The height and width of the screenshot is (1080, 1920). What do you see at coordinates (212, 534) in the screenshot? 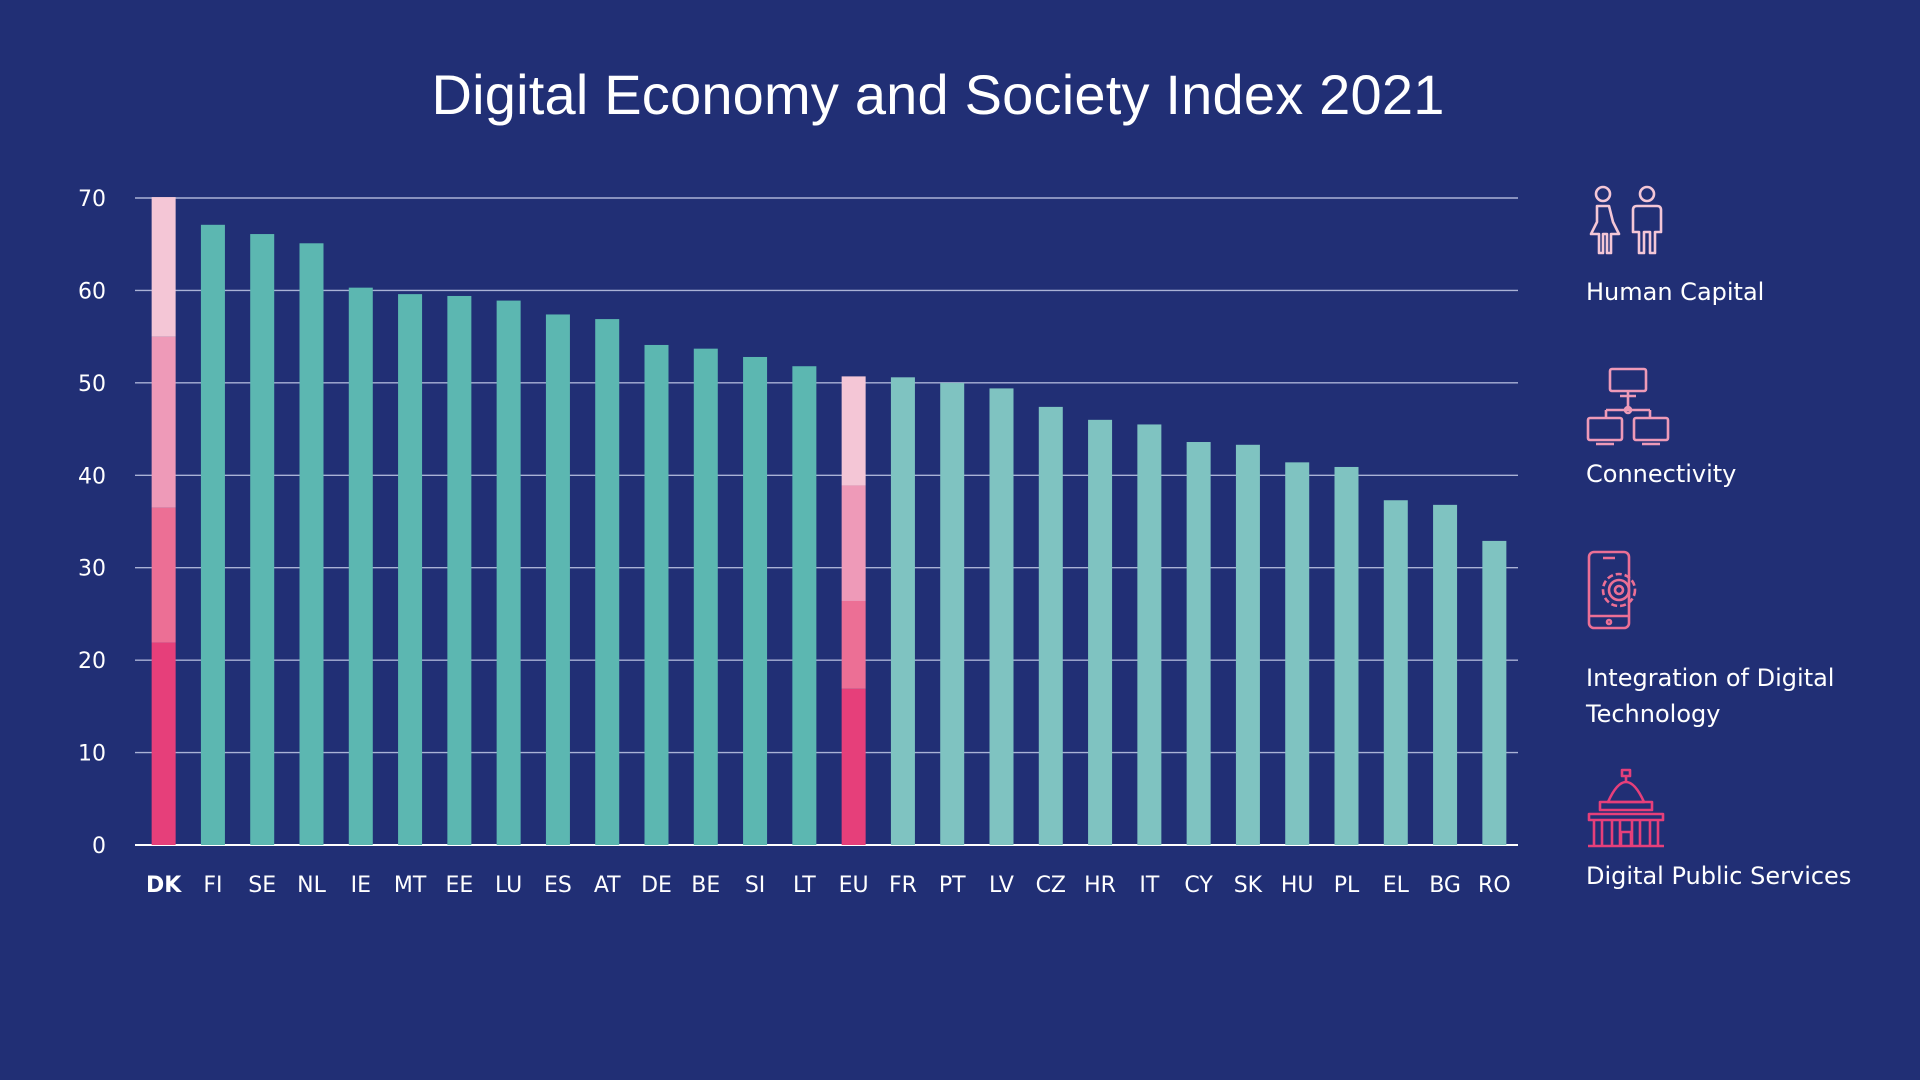
I see `bar-fi` at bounding box center [212, 534].